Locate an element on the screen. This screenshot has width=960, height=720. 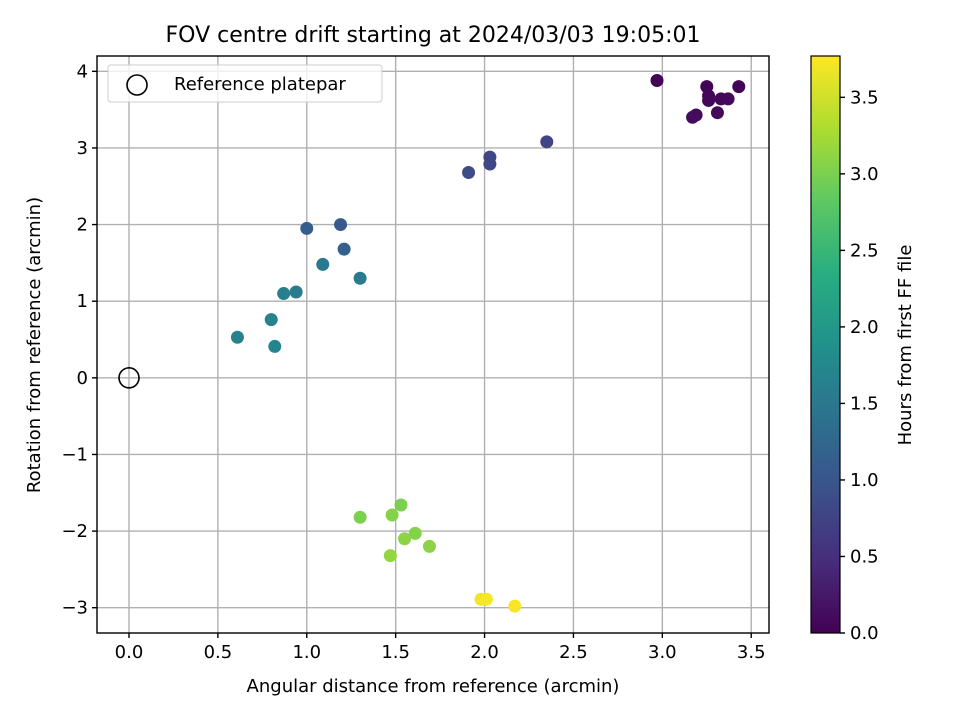
y-tick-label: 0 is located at coordinates (82, 378).